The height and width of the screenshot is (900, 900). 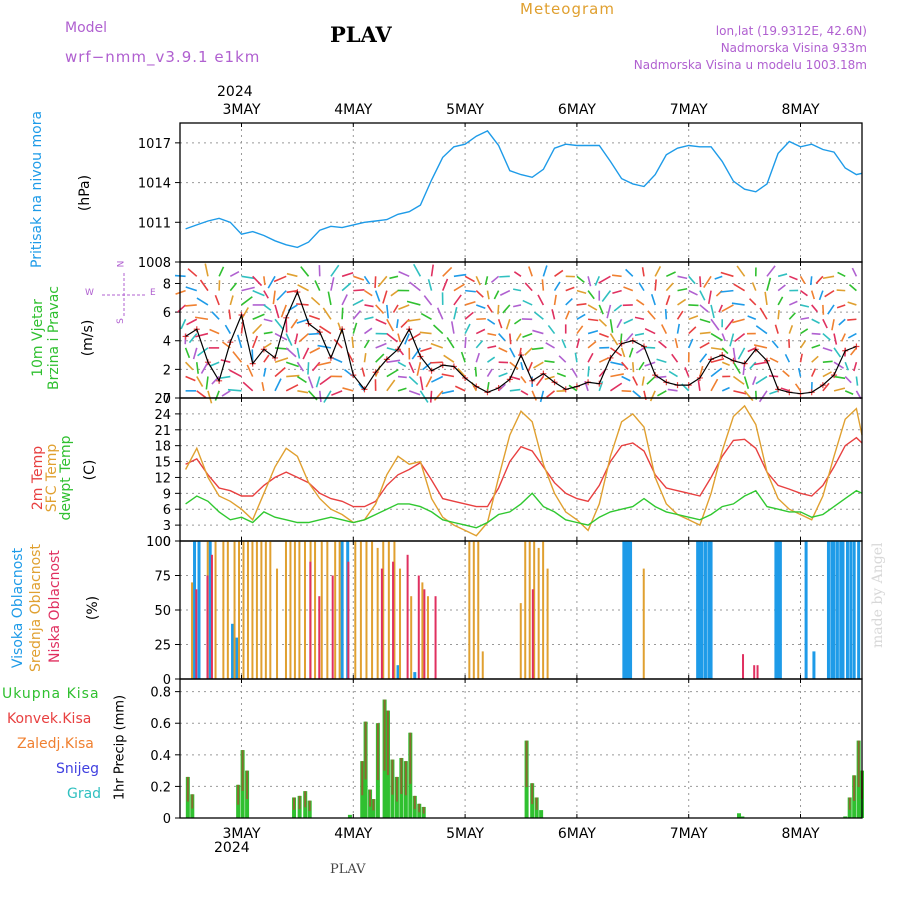 I want to click on model-label: Model, so click(x=86, y=28).